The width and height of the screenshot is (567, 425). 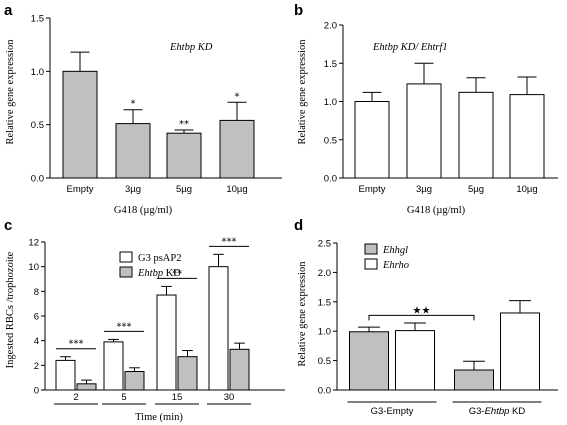 I want to click on panel-b-annotation: Ehtbp KD/ Ehtrf1, so click(x=410, y=47).